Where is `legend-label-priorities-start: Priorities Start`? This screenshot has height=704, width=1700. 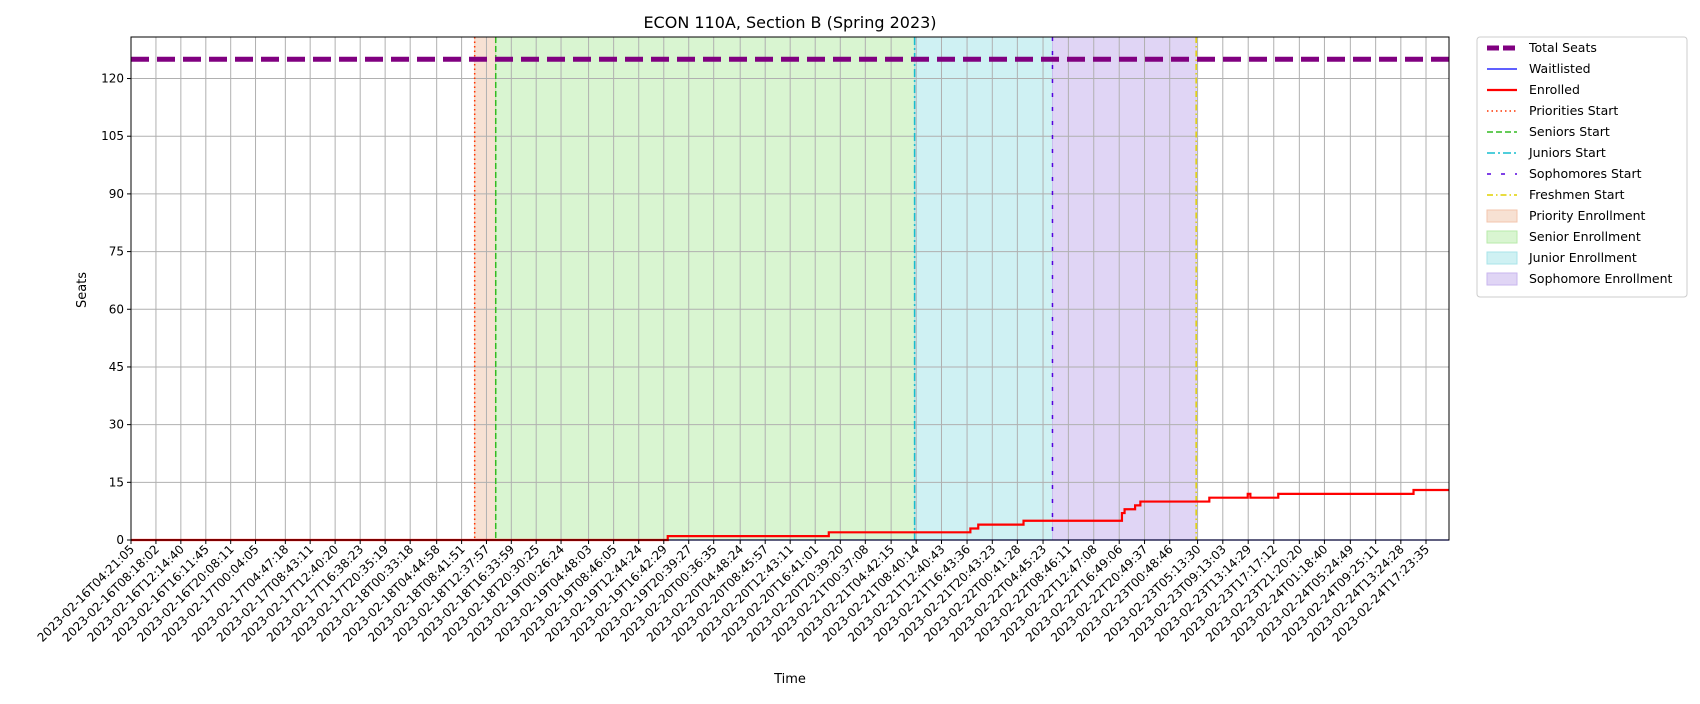
legend-label-priorities-start: Priorities Start is located at coordinates (1573, 110).